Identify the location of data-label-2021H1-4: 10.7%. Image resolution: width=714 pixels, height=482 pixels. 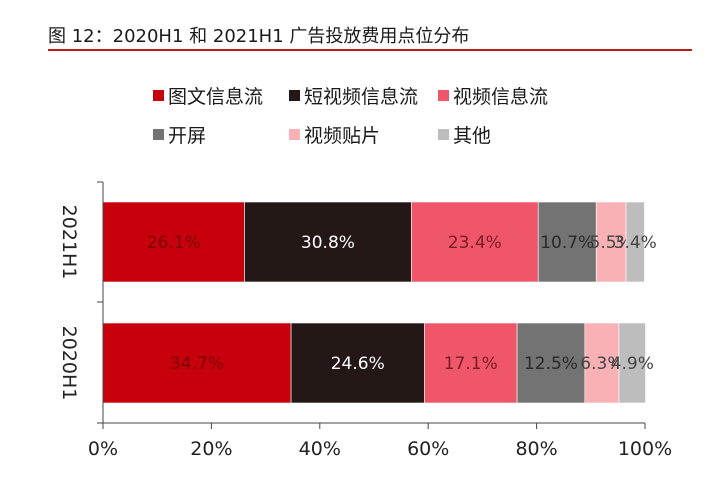
(567, 243).